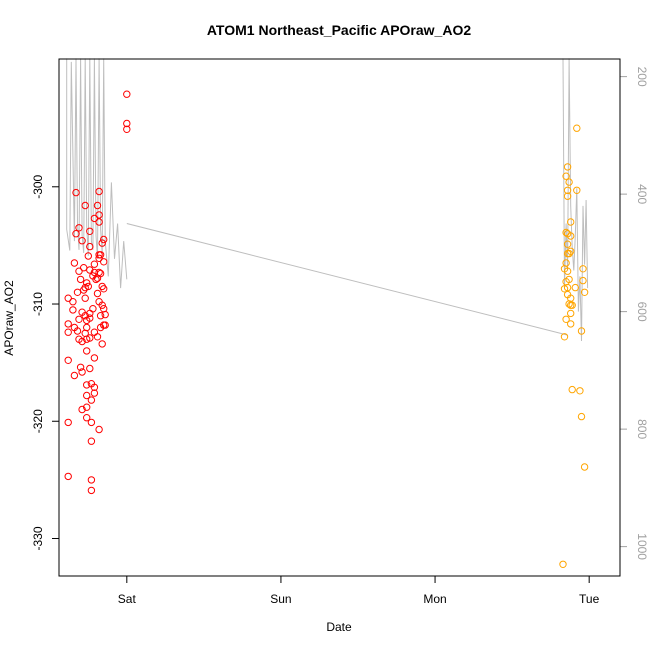 The image size is (650, 650). Describe the element at coordinates (642, 194) in the screenshot. I see `y2-tick-label: 400` at that location.